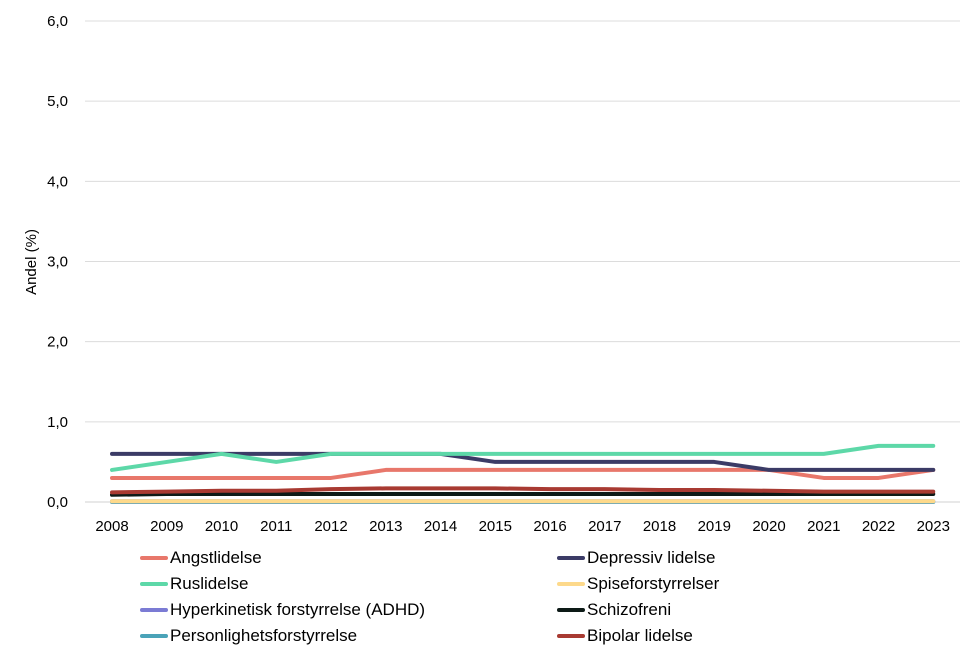  What do you see at coordinates (276, 526) in the screenshot?
I see `x-tick-label: 2011` at bounding box center [276, 526].